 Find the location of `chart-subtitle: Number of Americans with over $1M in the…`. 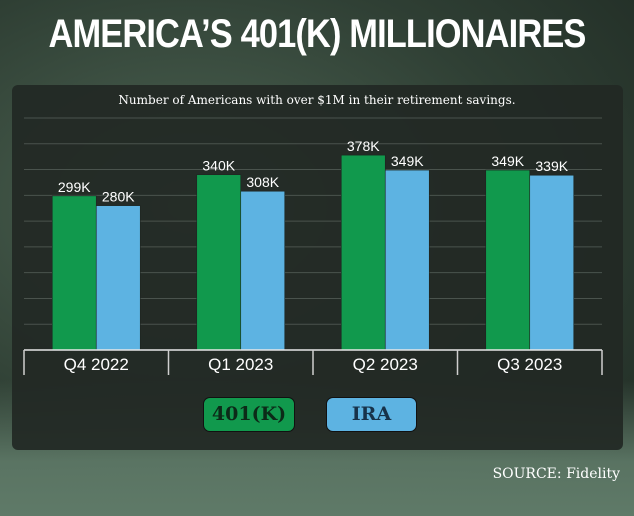

chart-subtitle: Number of Americans with over $1M in the… is located at coordinates (317, 100).